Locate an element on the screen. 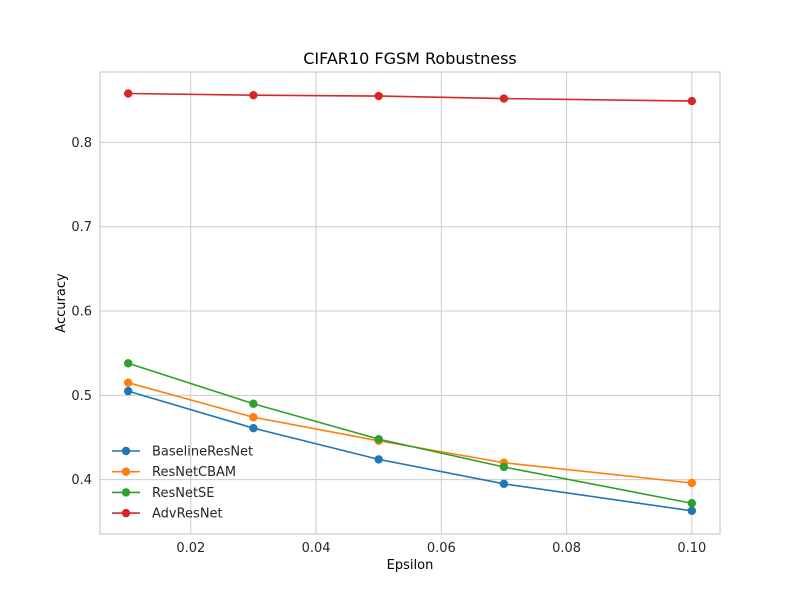 The height and width of the screenshot is (600, 800). legend-label: ResNetSE is located at coordinates (183, 493).